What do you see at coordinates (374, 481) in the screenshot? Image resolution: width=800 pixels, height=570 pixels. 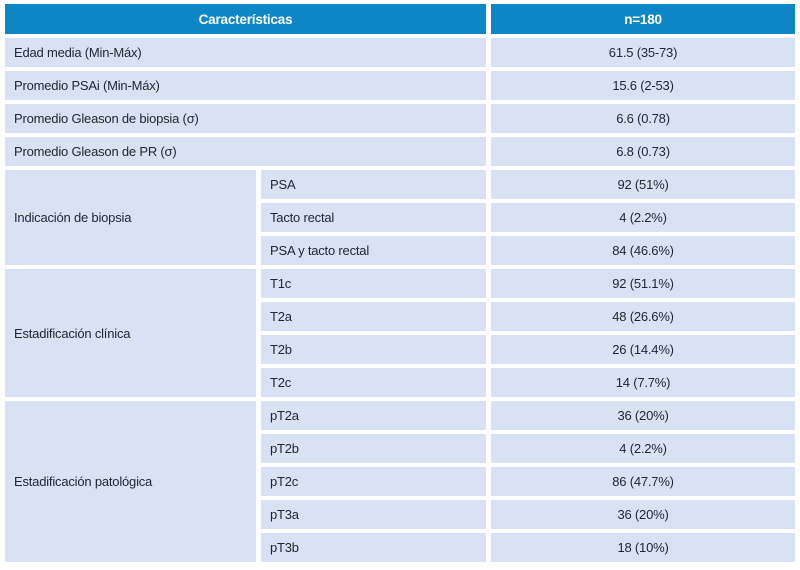 I see `sub-label: pT2c` at bounding box center [374, 481].